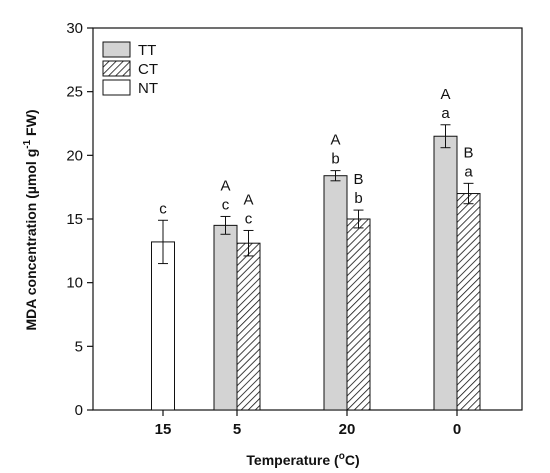 This screenshot has height=473, width=550. What do you see at coordinates (148, 69) in the screenshot?
I see `legend-label-ct: CT` at bounding box center [148, 69].